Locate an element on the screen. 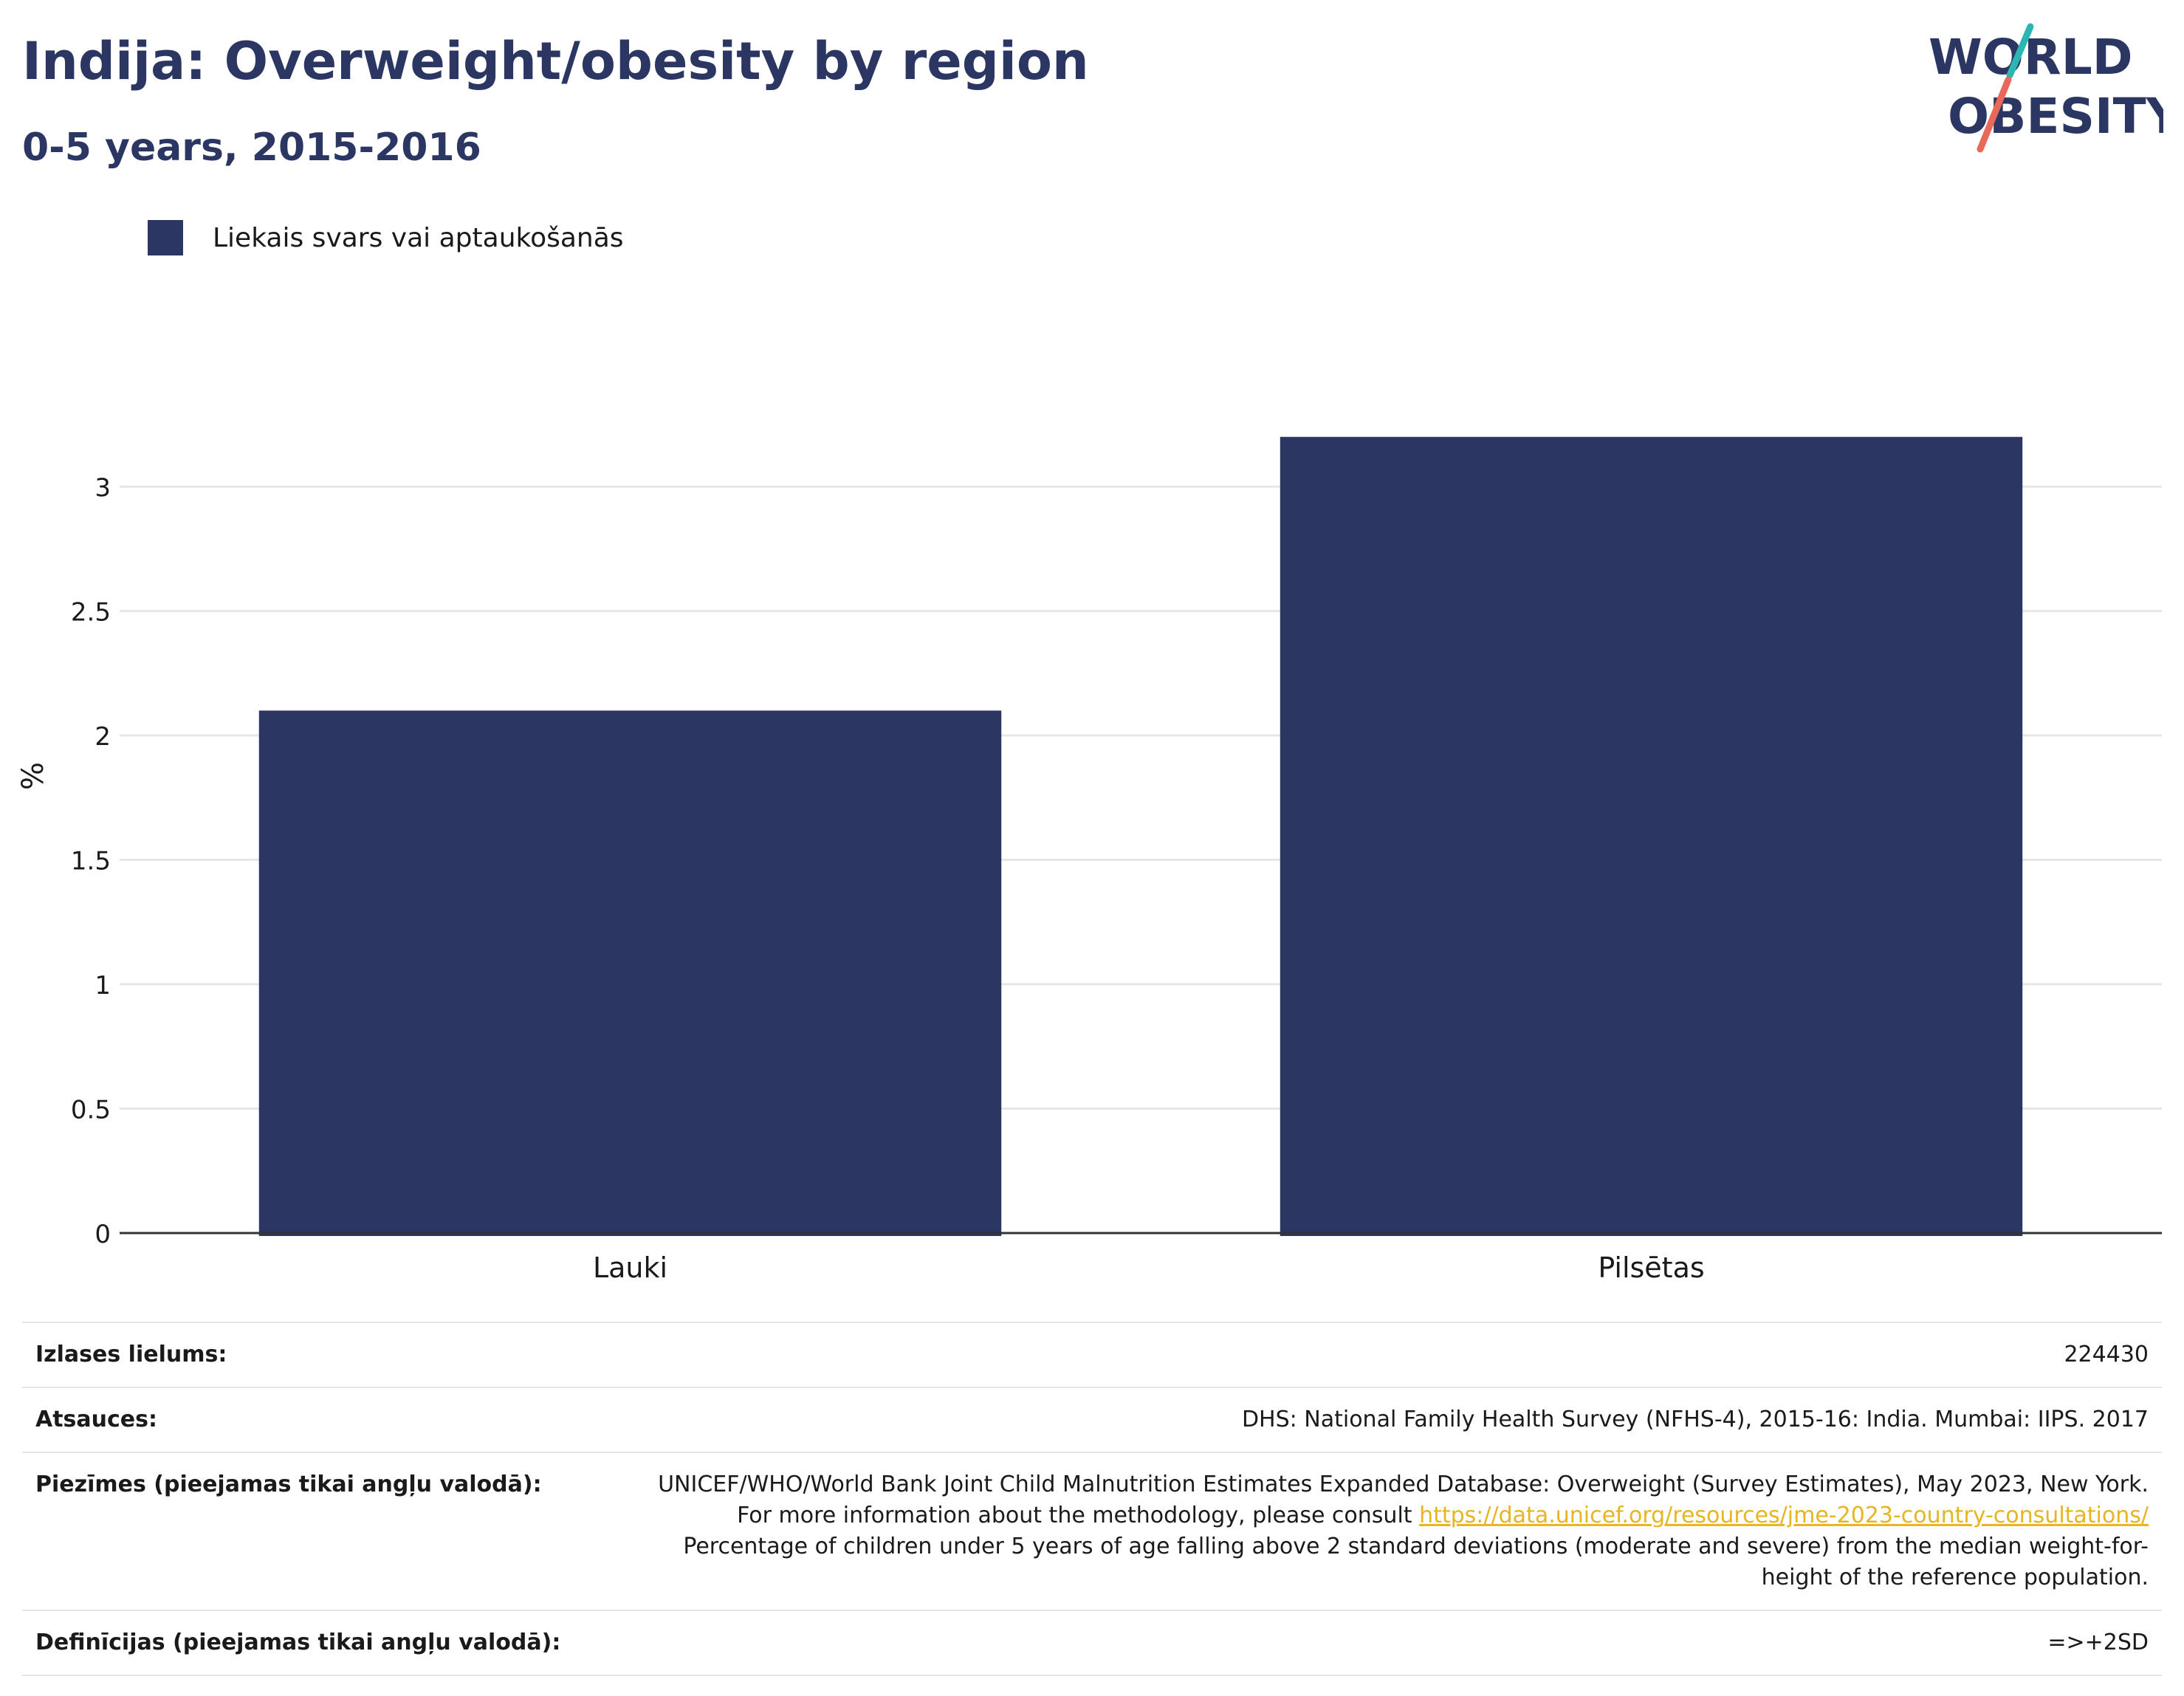 Image resolution: width=2184 pixels, height=1696 pixels. y-tick-label: 3 is located at coordinates (103, 488).